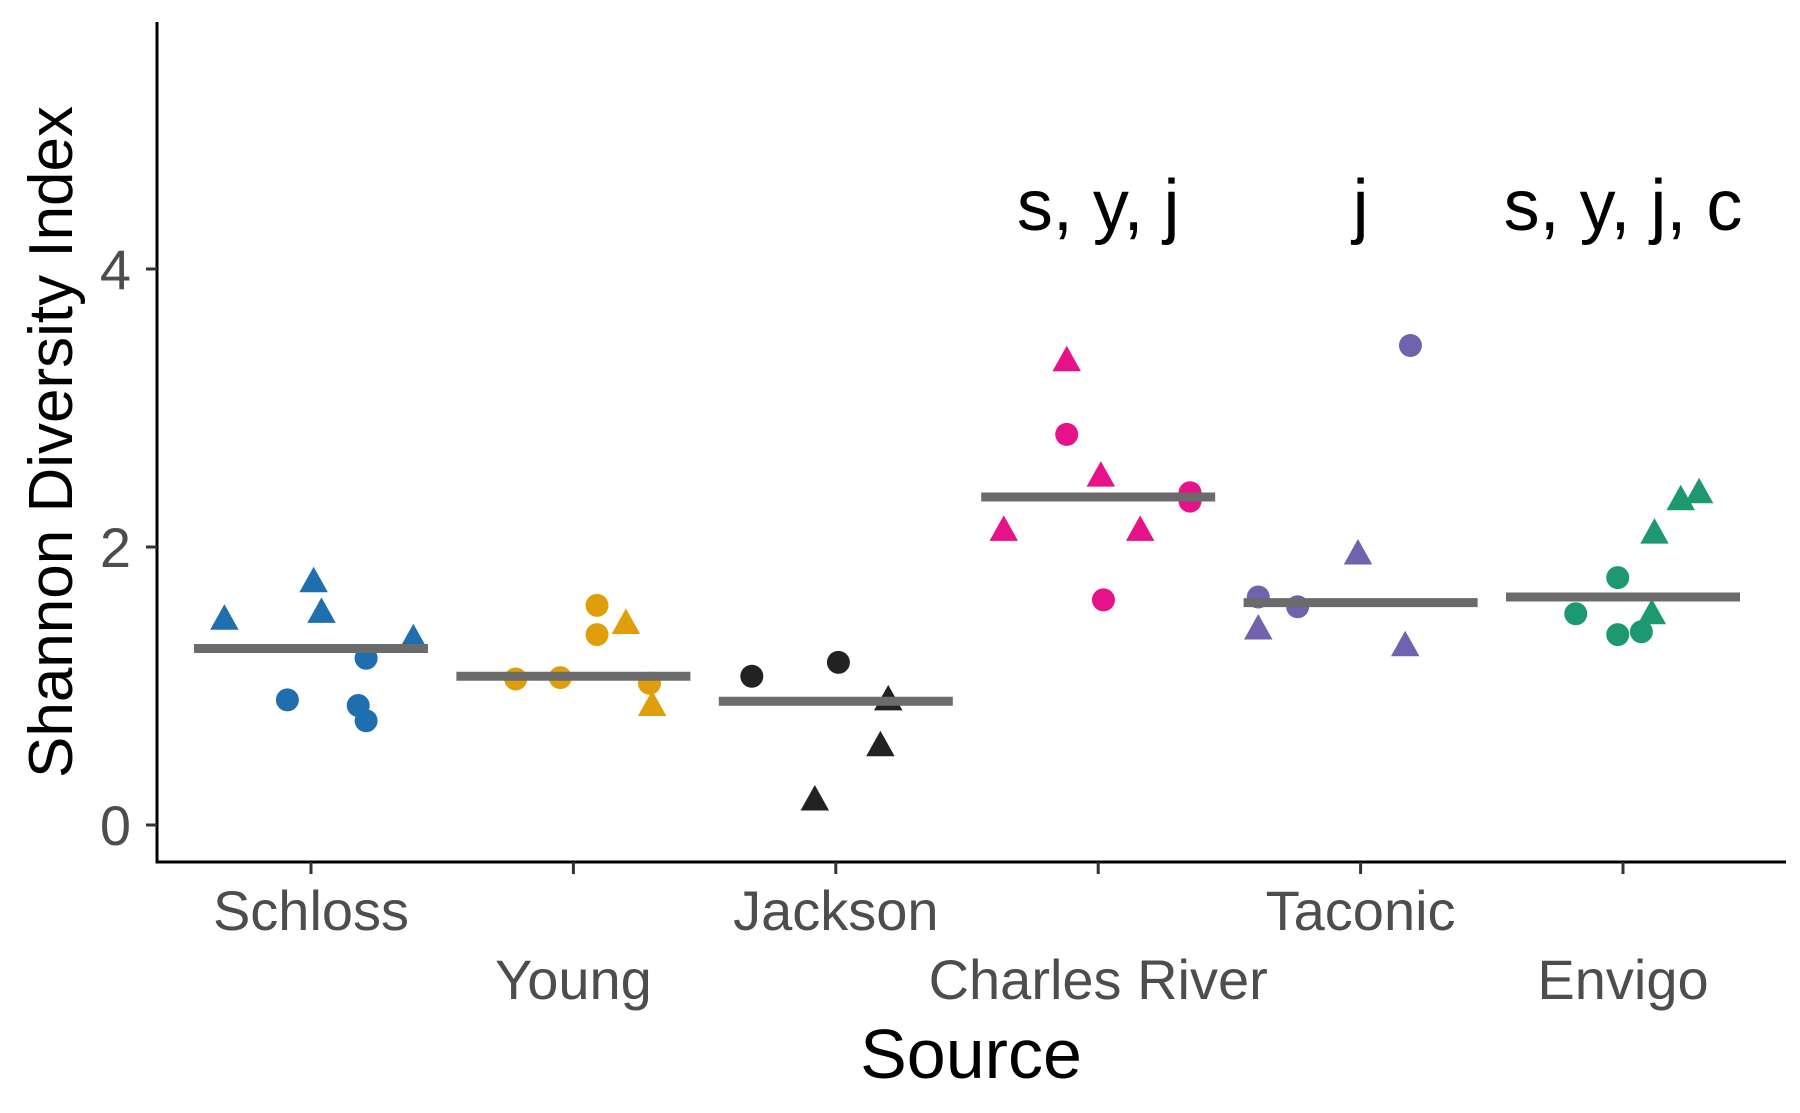  What do you see at coordinates (115, 825) in the screenshot?
I see `y-tick-label: 0` at bounding box center [115, 825].